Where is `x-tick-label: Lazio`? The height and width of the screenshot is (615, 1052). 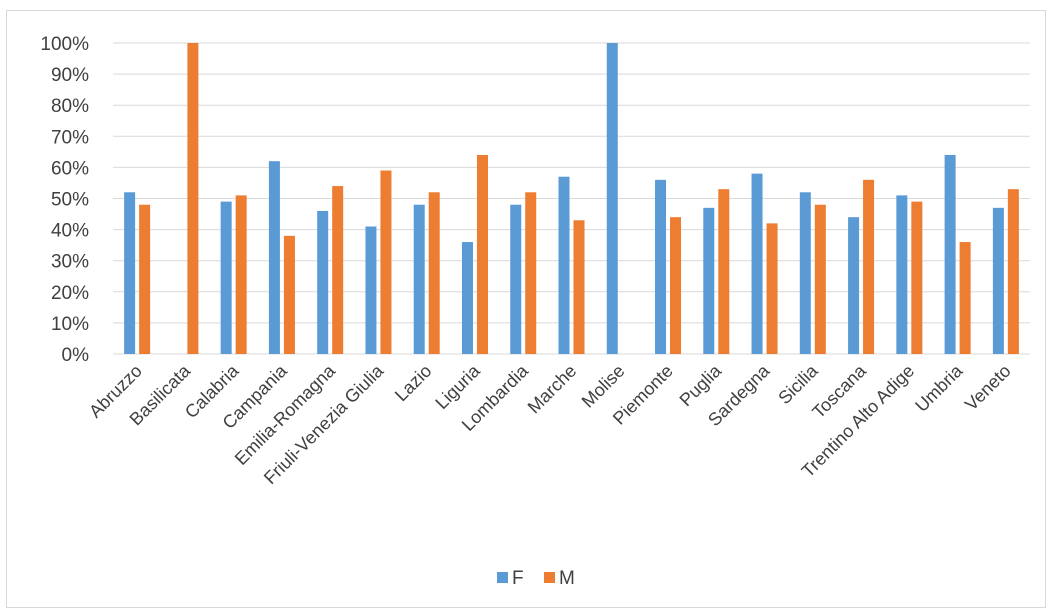 x-tick-label: Lazio is located at coordinates (413, 383).